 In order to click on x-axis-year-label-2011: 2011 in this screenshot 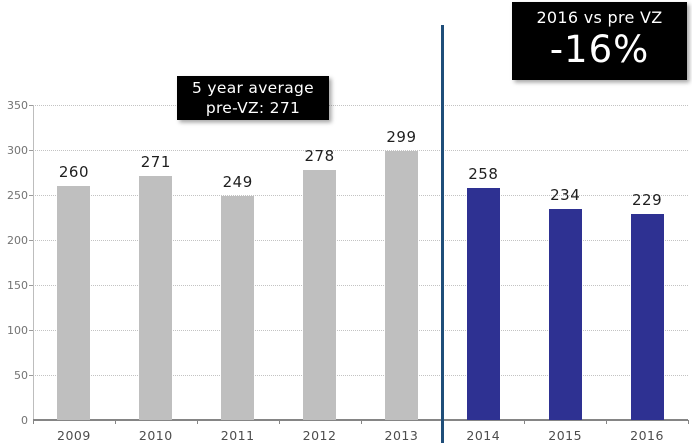, I will do `click(237, 435)`.